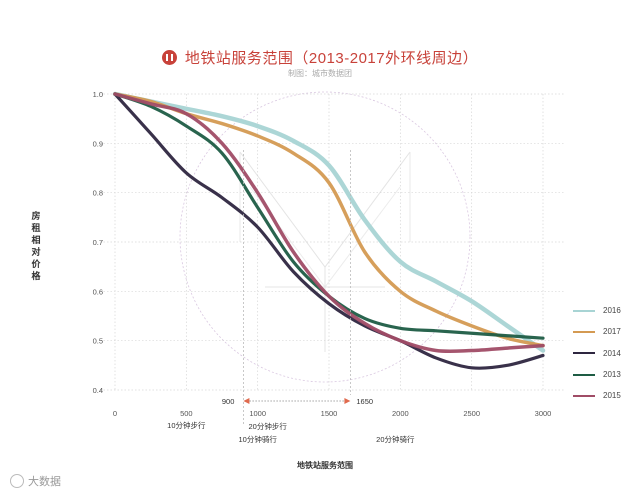 The width and height of the screenshot is (640, 495). I want to click on chart-title: 地铁站服务范围（2013-2017外环线周边）, so click(320, 57).